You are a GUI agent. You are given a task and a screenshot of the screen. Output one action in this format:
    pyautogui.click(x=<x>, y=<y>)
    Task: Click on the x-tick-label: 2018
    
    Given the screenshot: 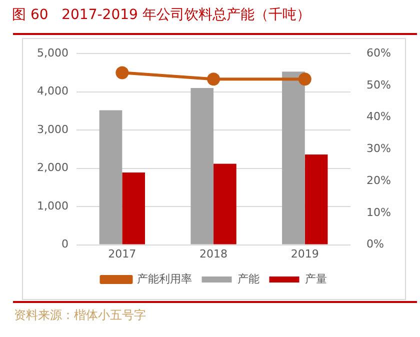 What is the action you would take?
    pyautogui.click(x=214, y=253)
    